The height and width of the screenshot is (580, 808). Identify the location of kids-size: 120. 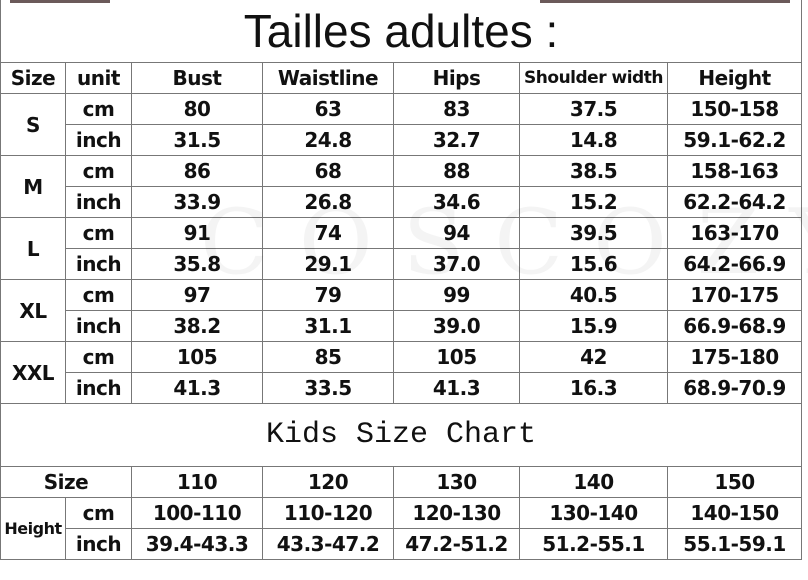
(328, 482).